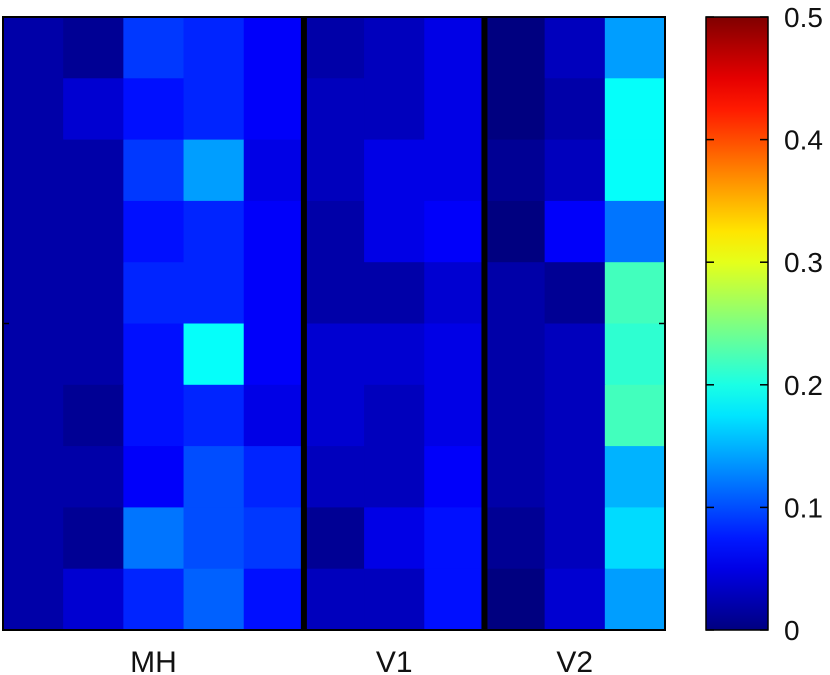 The image size is (830, 675). I want to click on colorbar-ticks: 0 0.1 0.2 0.3 0.4 0.5, so click(764, 324).